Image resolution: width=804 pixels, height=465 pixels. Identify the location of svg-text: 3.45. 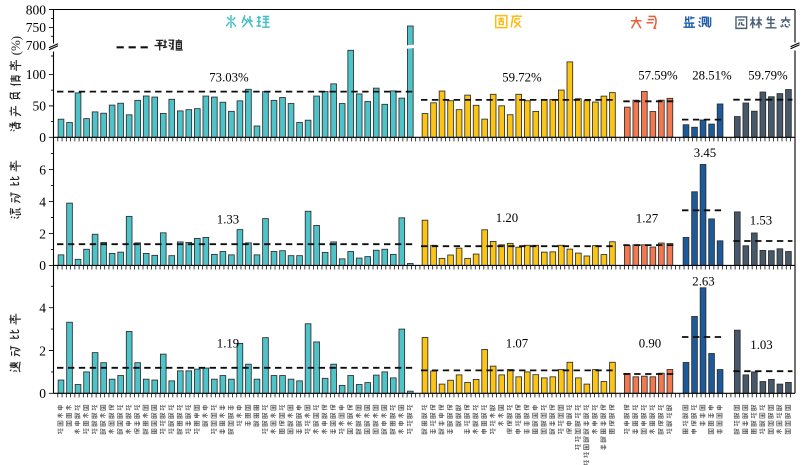
(705, 153).